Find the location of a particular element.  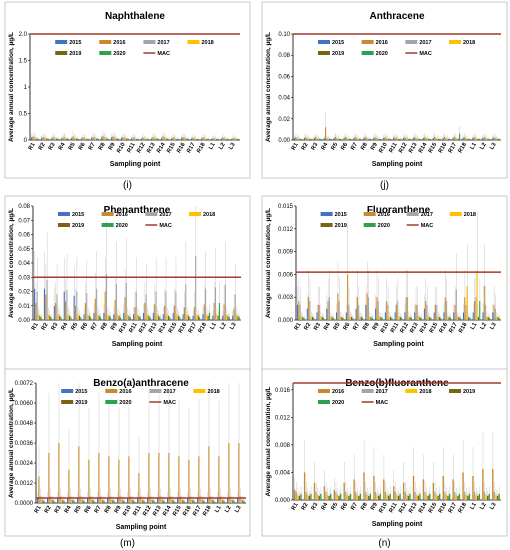

bar-2016-R12 is located at coordinates (403, 491).